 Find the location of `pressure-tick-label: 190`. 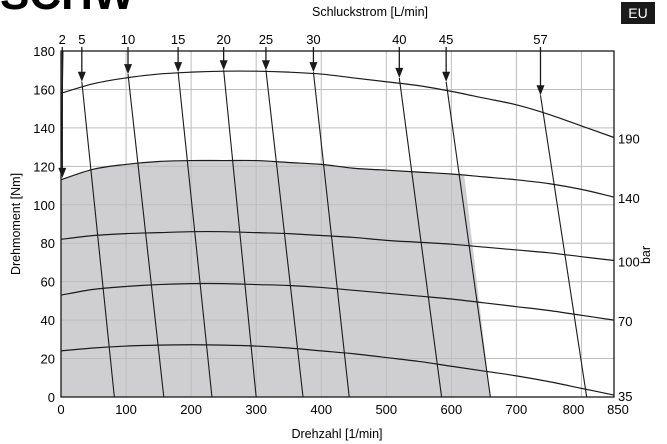

pressure-tick-label: 190 is located at coordinates (629, 139).